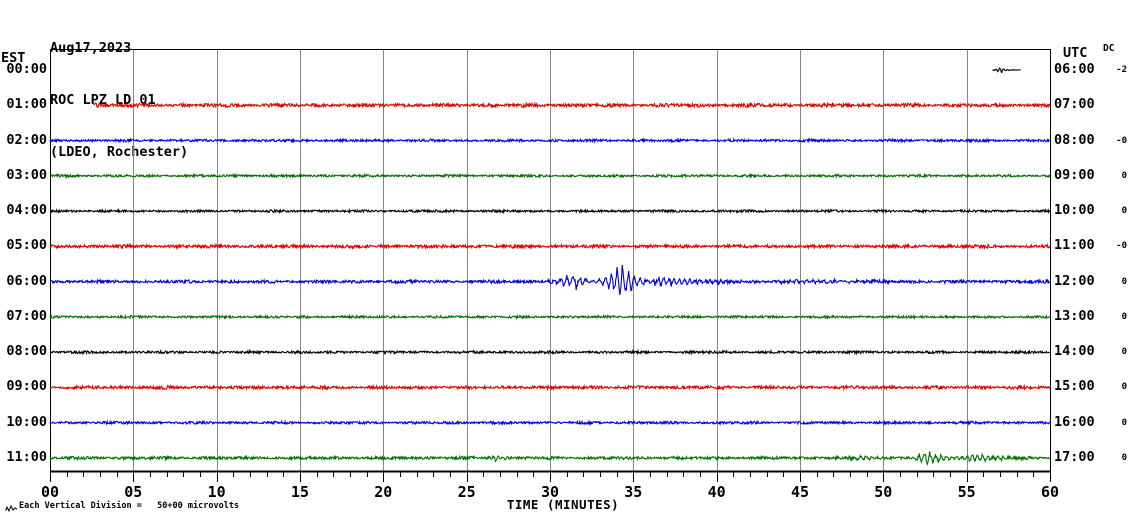 This screenshot has height=519, width=1130. Describe the element at coordinates (119, 152) in the screenshot. I see `header-location: (LDEO, Rochester)` at that location.